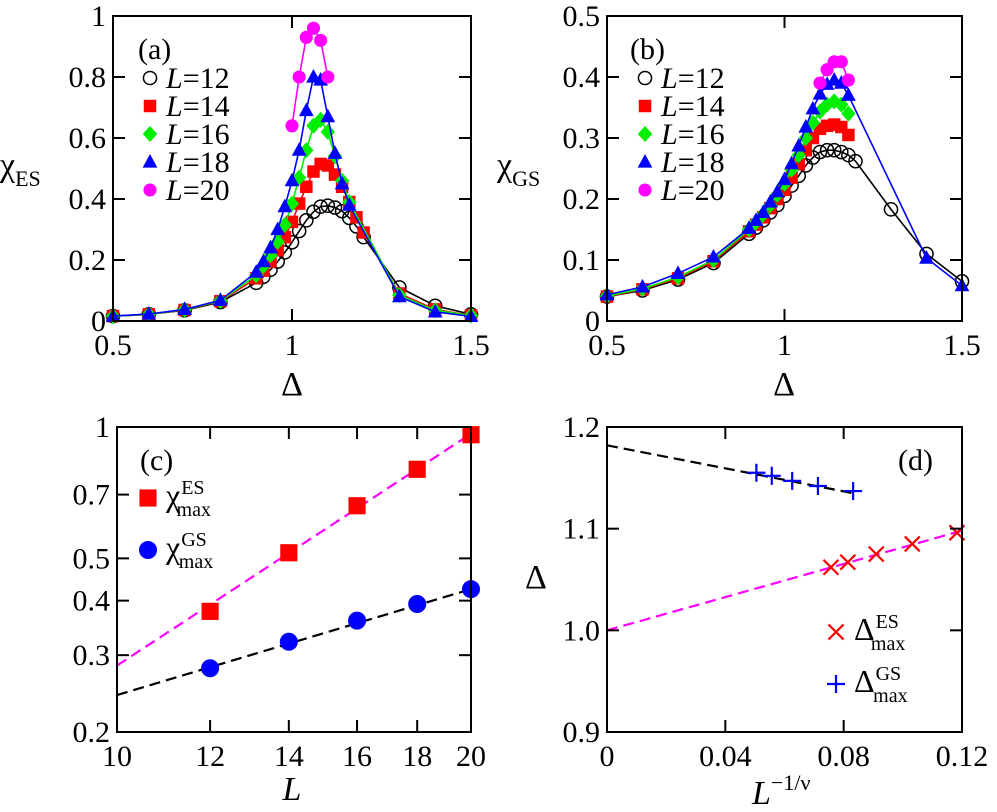 The width and height of the screenshot is (997, 812). I want to click on legend-symbol: χ, so click(173, 495).